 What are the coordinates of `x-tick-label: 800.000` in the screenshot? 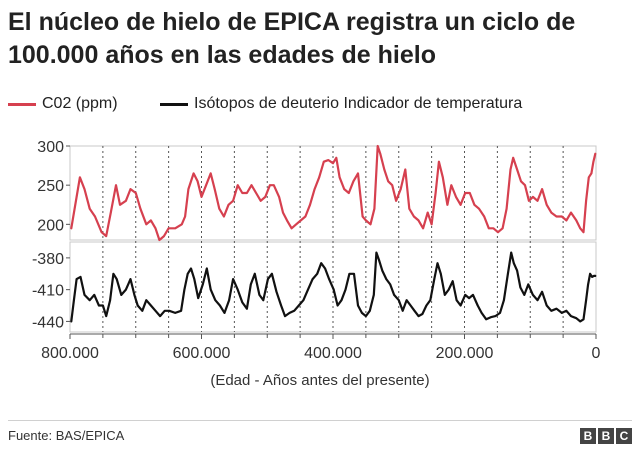 It's located at (70, 353).